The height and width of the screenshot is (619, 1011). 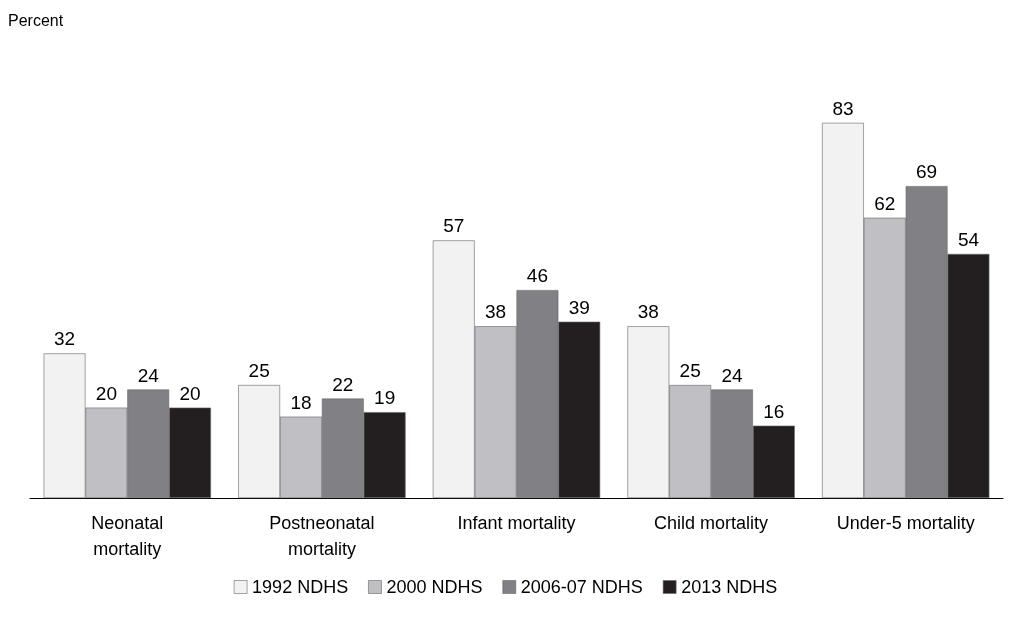 What do you see at coordinates (927, 172) in the screenshot?
I see `data-label: 69` at bounding box center [927, 172].